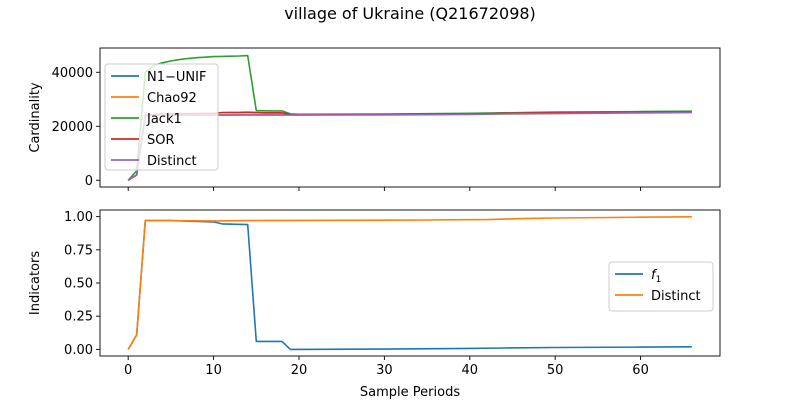 Image resolution: width=800 pixels, height=400 pixels. I want to click on x-tick-label: 50, so click(555, 370).